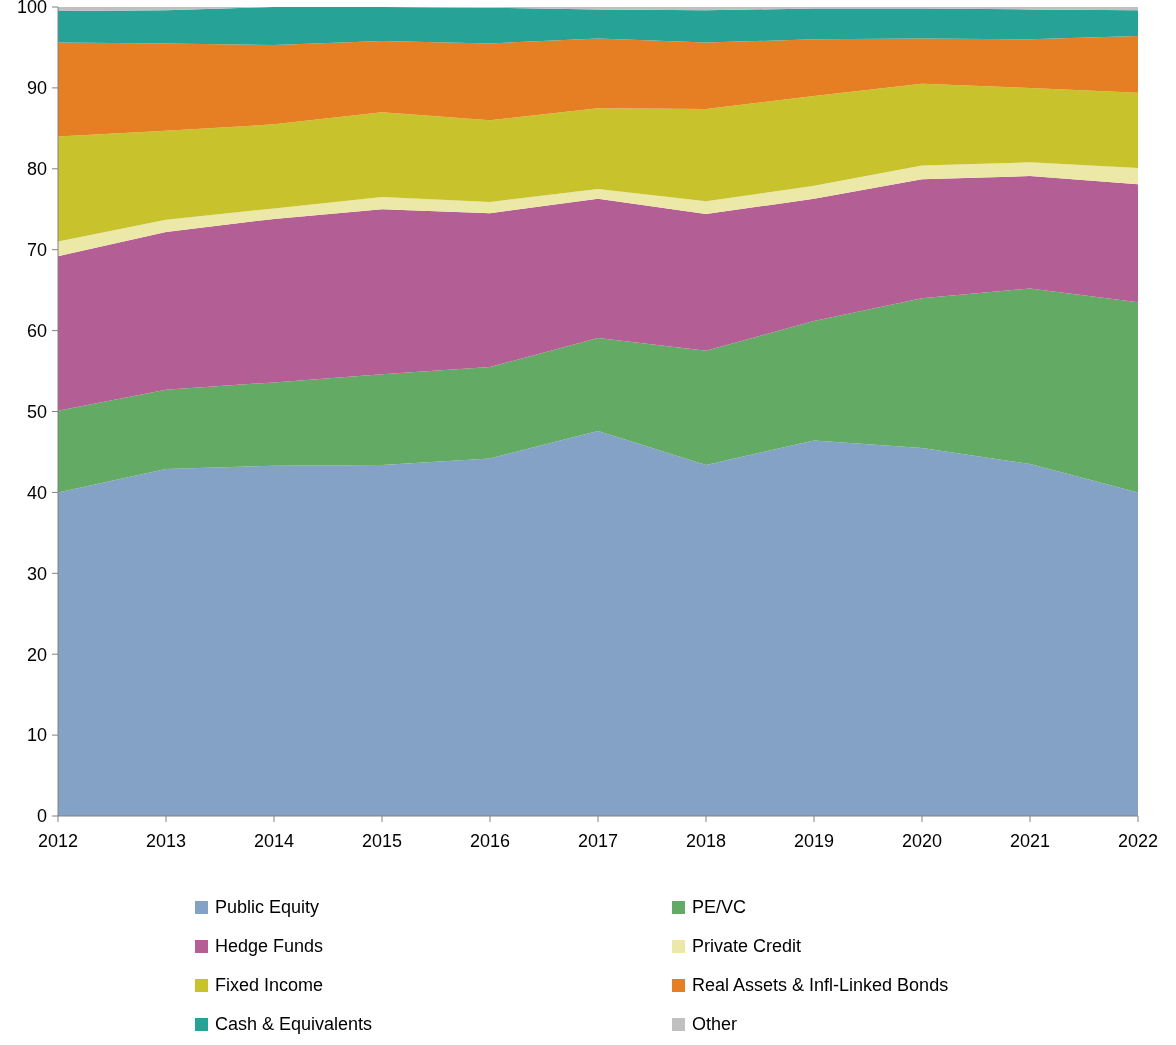 This screenshot has height=1045, width=1176. I want to click on legend-label: Fixed Income, so click(269, 985).